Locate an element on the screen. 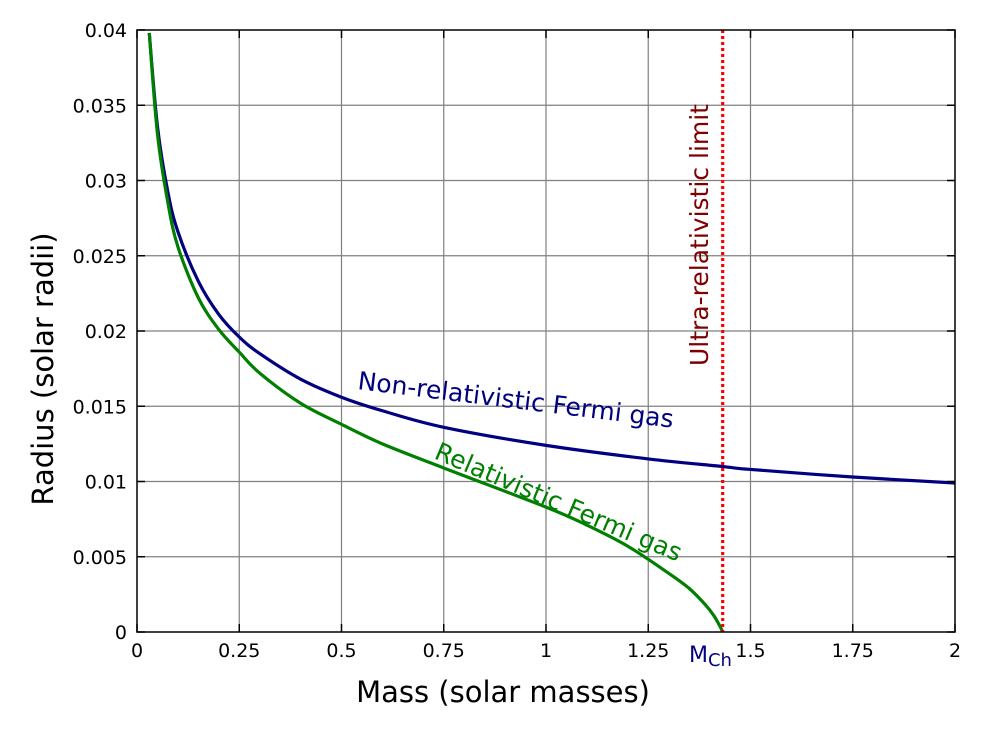  y-tick-label: 0.025 is located at coordinates (100, 257).